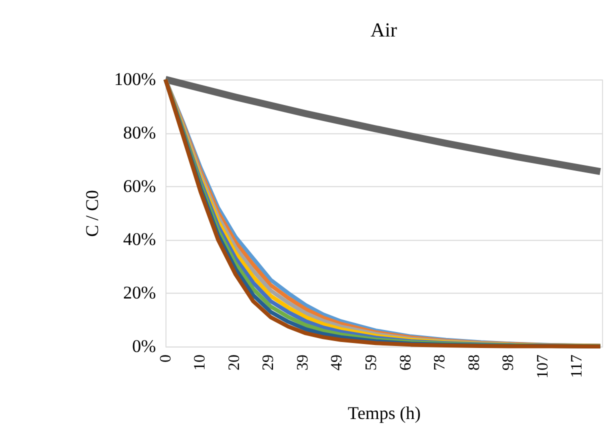  I want to click on x-tick-label: 0, so click(165, 358).